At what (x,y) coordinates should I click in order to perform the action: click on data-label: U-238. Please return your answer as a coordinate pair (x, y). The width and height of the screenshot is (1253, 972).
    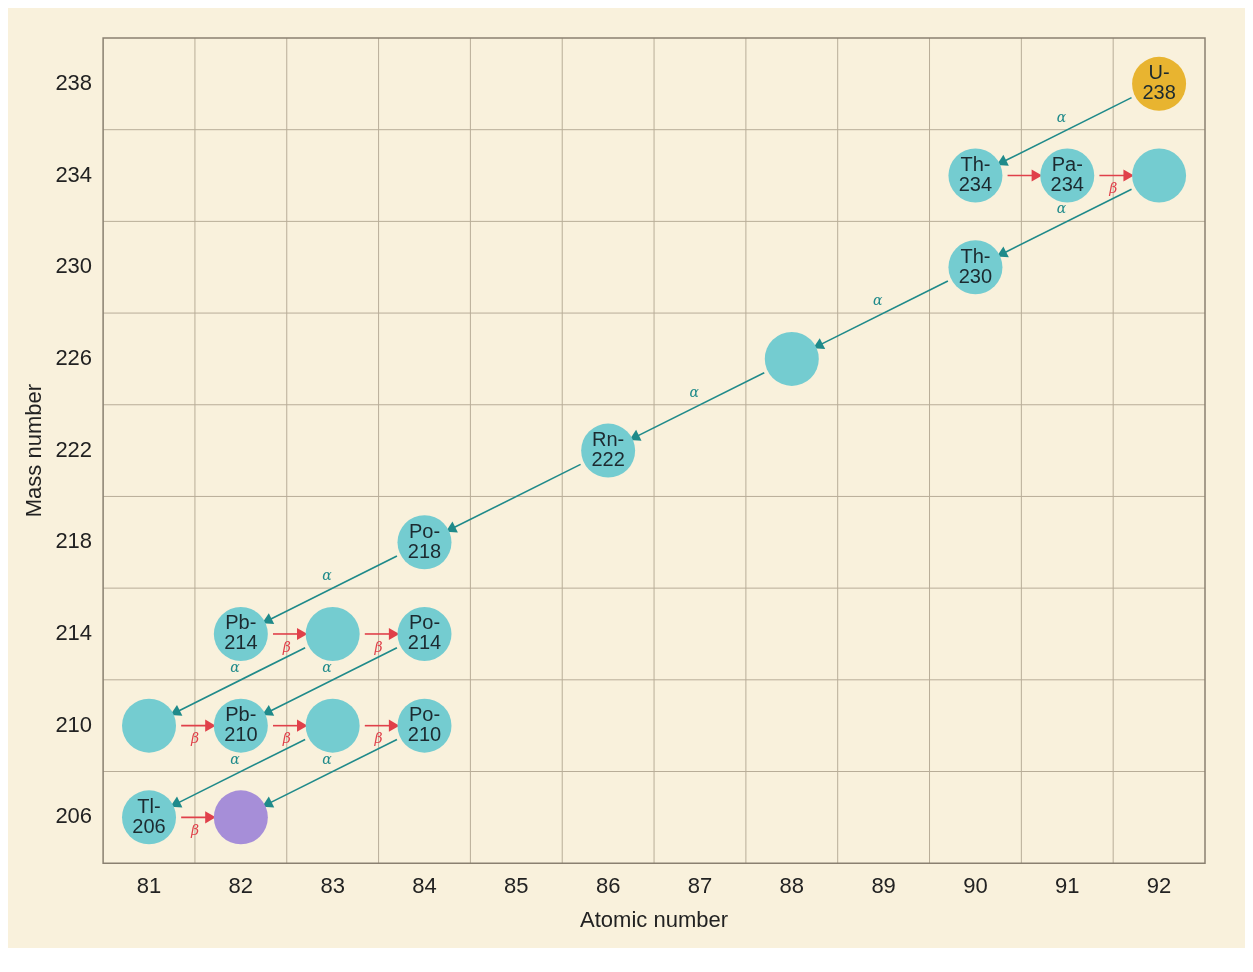
    Looking at the image, I should click on (1159, 82).